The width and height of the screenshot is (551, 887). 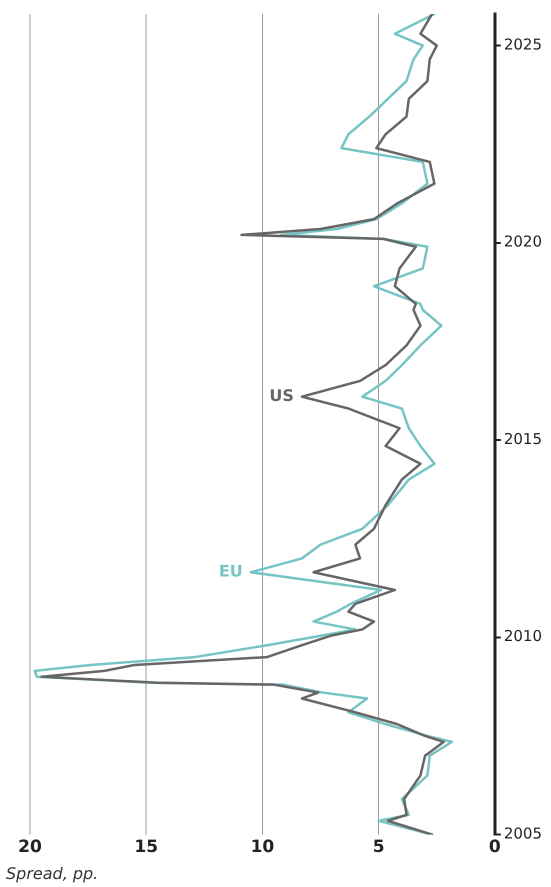 What do you see at coordinates (523, 439) in the screenshot?
I see `y-tick-label: 2015` at bounding box center [523, 439].